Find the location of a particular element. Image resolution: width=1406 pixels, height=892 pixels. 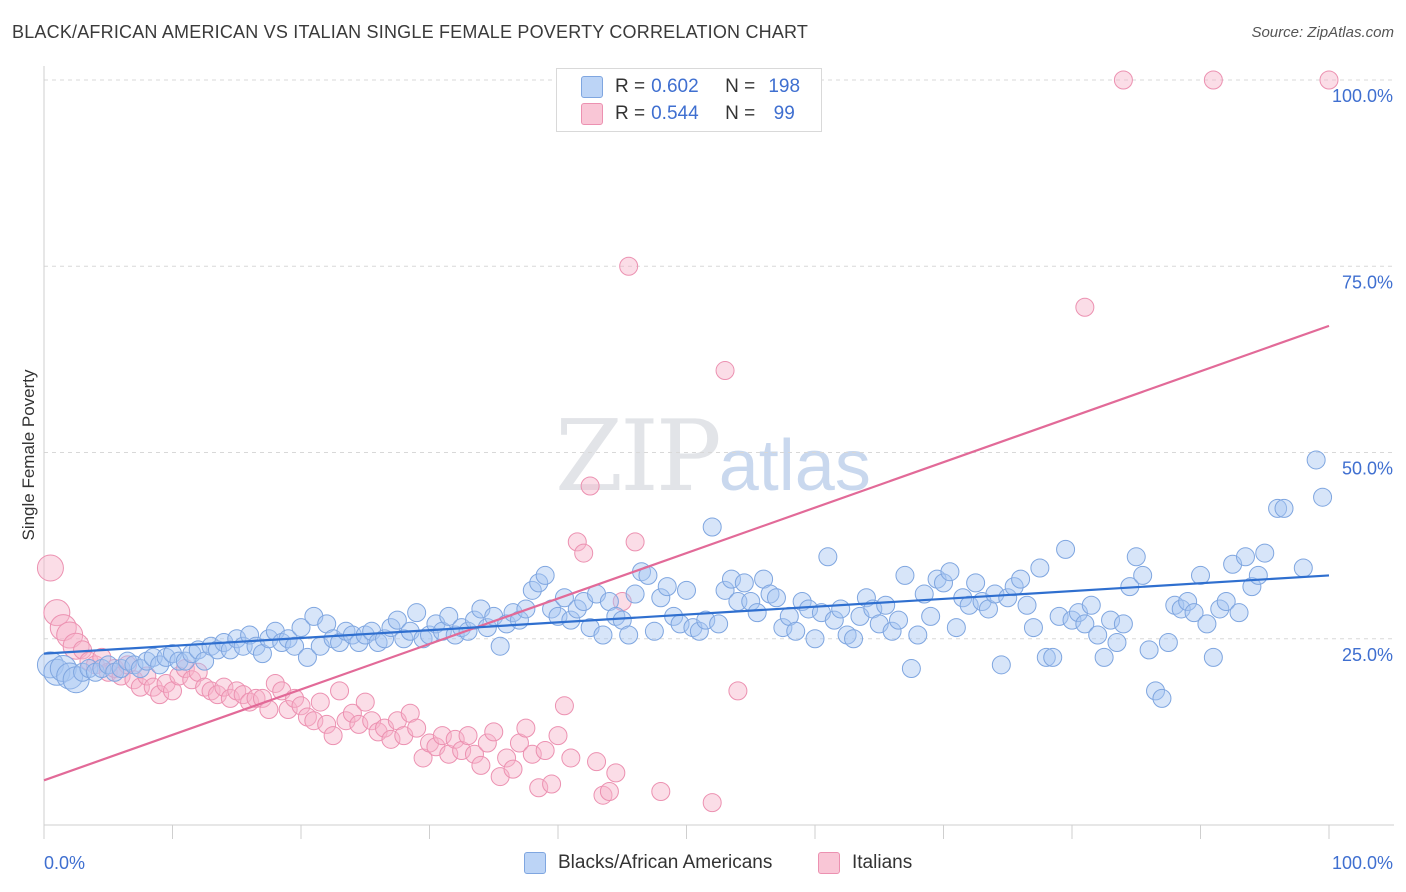

watermark: ZIPatlas is located at coordinates (713, 457).